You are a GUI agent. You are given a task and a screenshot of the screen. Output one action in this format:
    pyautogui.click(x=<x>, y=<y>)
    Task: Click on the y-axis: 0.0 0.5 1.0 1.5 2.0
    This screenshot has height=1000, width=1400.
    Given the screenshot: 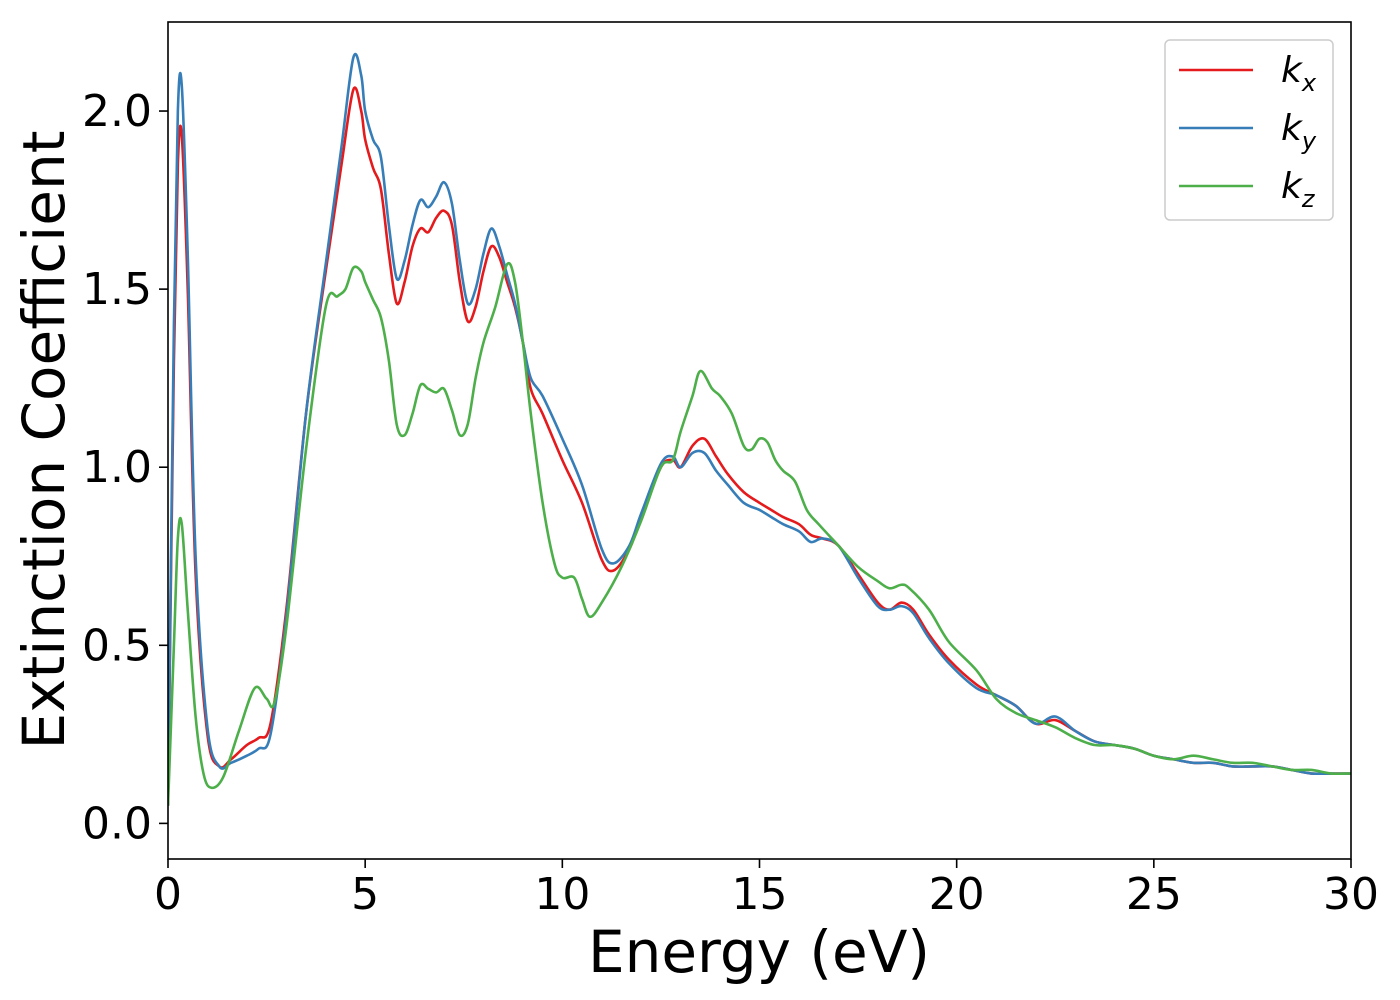 What is the action you would take?
    pyautogui.click(x=125, y=467)
    